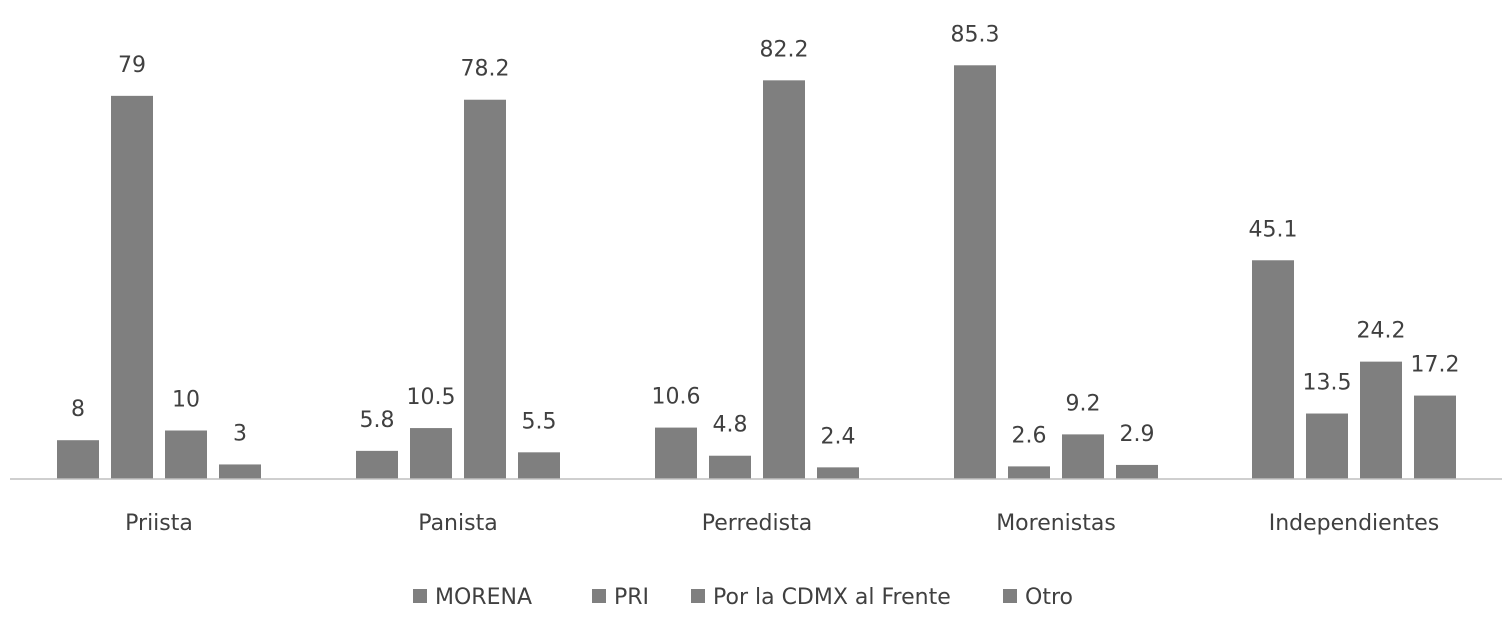  What do you see at coordinates (1327, 446) in the screenshot?
I see `bar-independientes-pri` at bounding box center [1327, 446].